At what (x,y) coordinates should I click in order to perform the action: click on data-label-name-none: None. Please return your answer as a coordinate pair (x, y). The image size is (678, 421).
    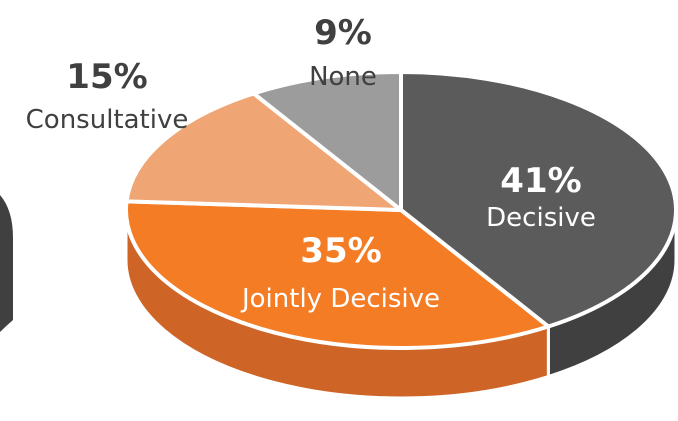
    Looking at the image, I should click on (343, 77).